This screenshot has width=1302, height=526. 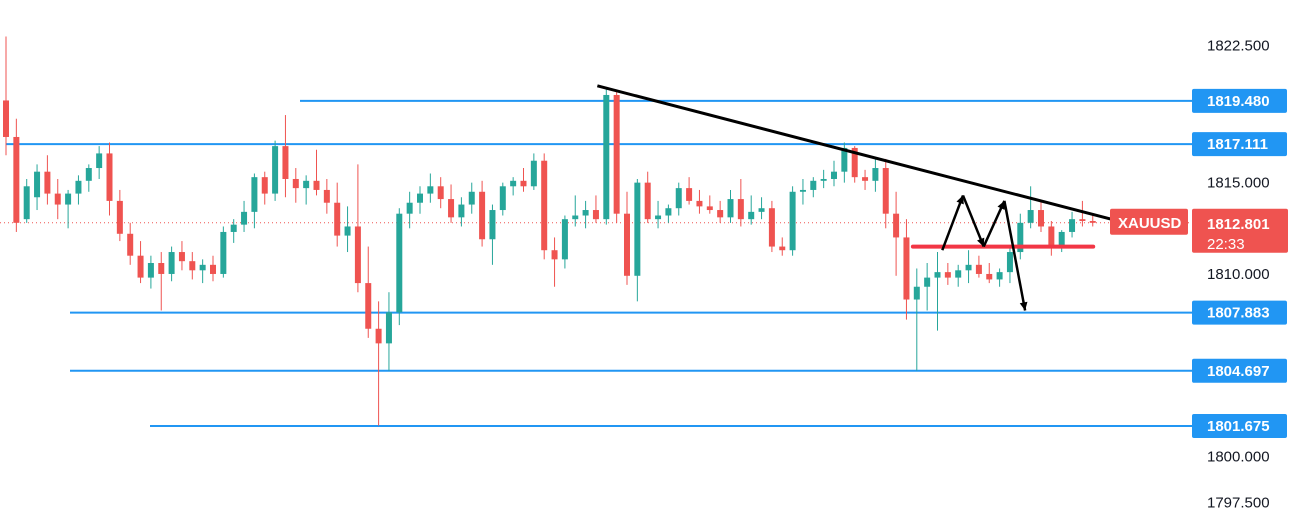 I want to click on trendline, so click(x=861, y=154).